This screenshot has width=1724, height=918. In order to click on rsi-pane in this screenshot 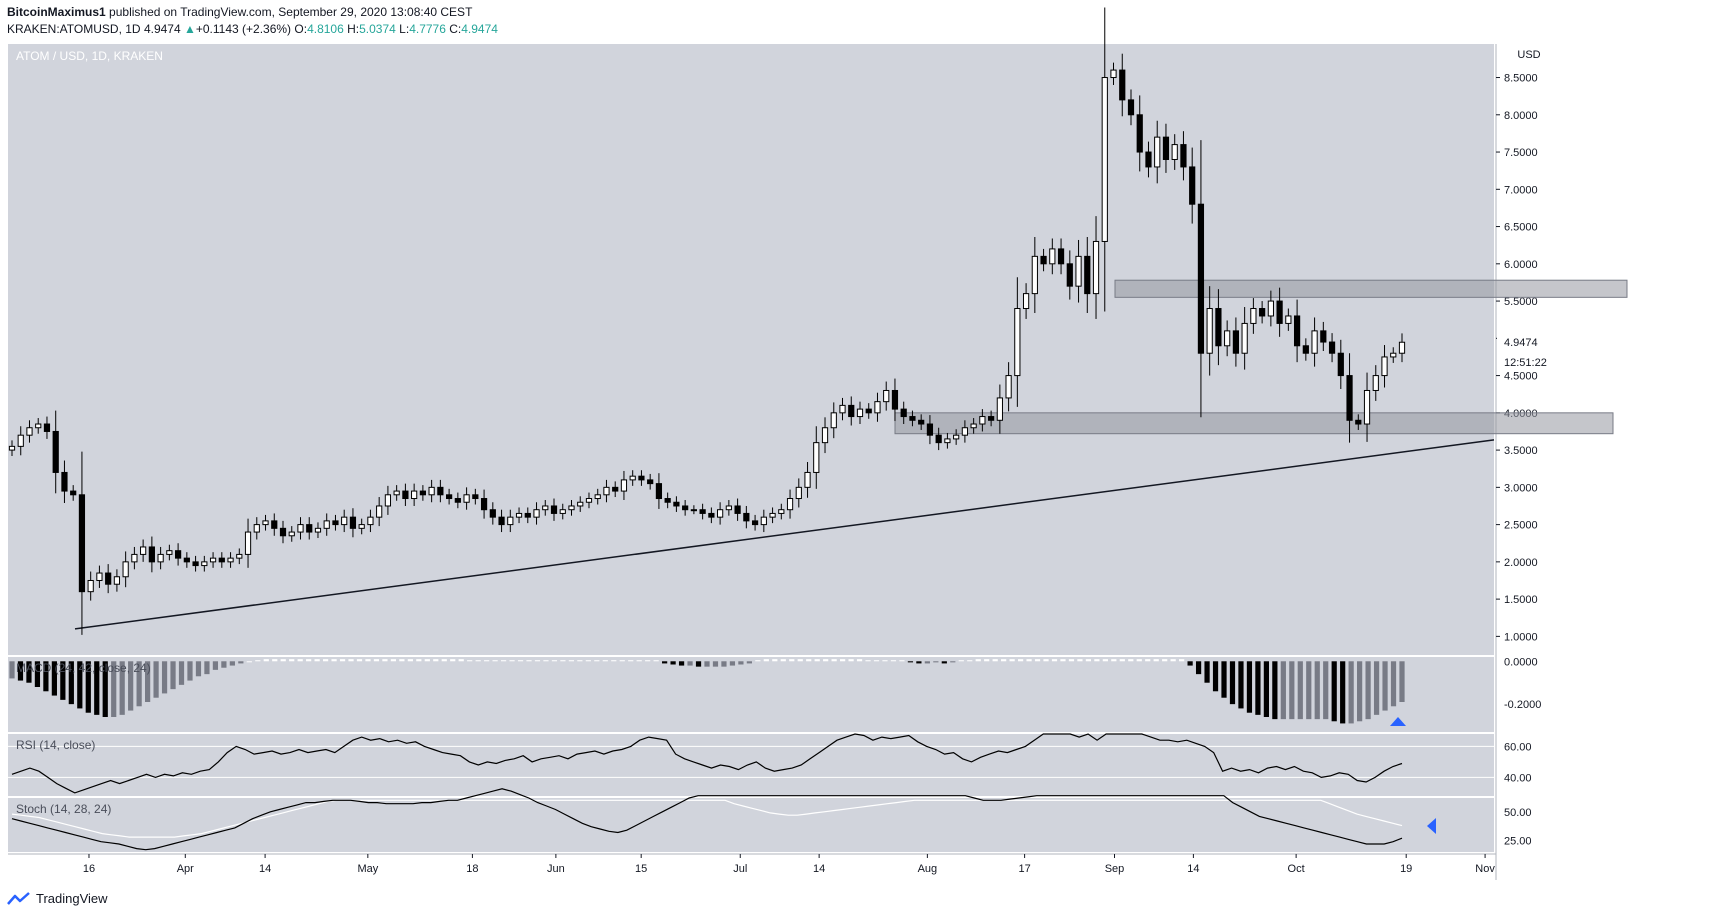, I will do `click(751, 765)`.